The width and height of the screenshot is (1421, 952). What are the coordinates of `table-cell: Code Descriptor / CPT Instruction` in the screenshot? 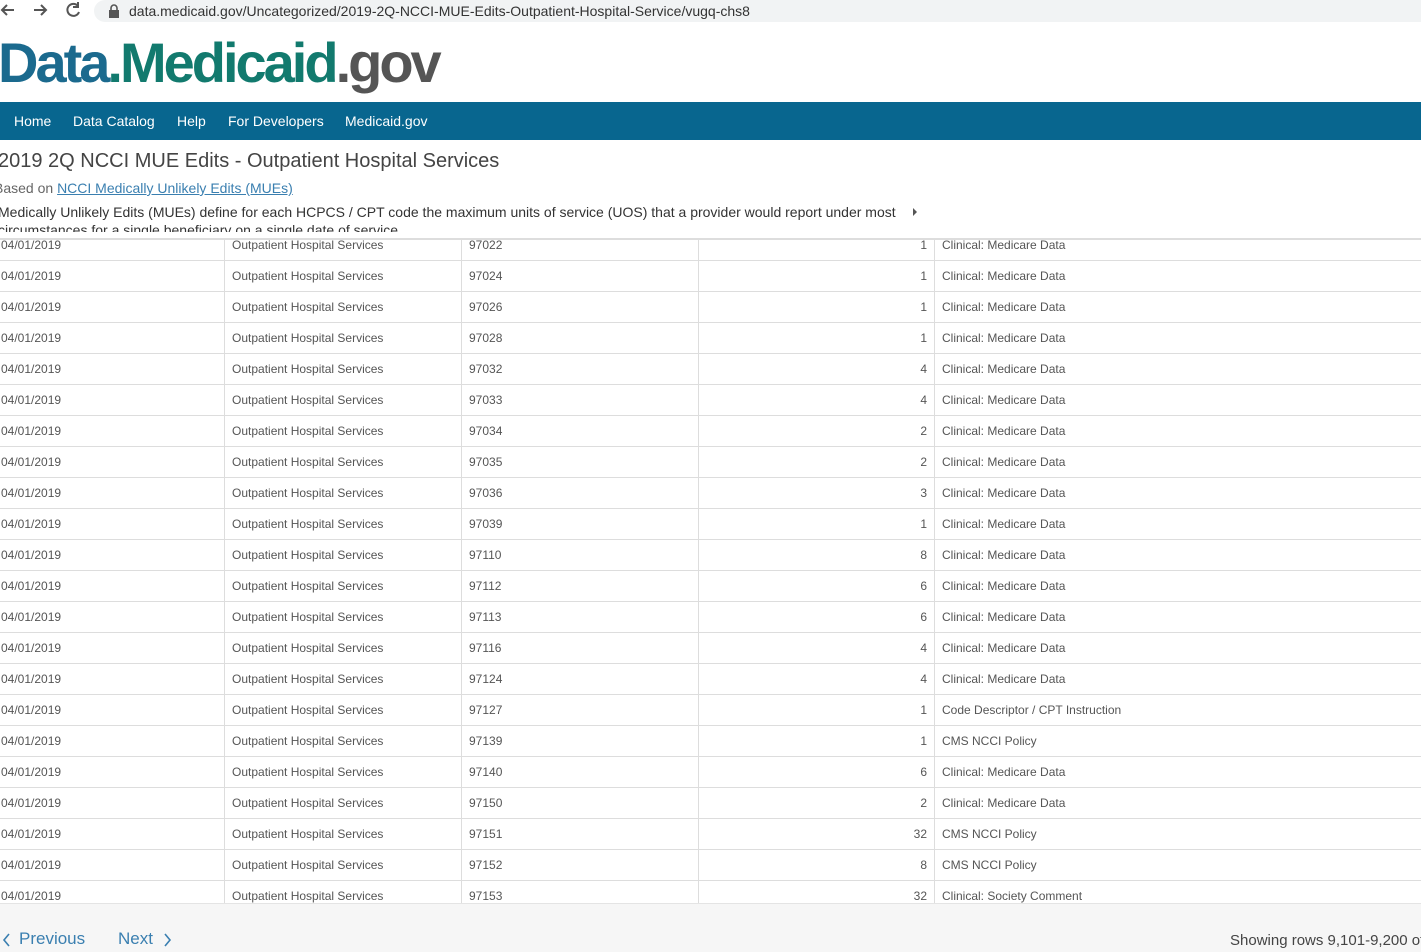 It's located at (1032, 710).